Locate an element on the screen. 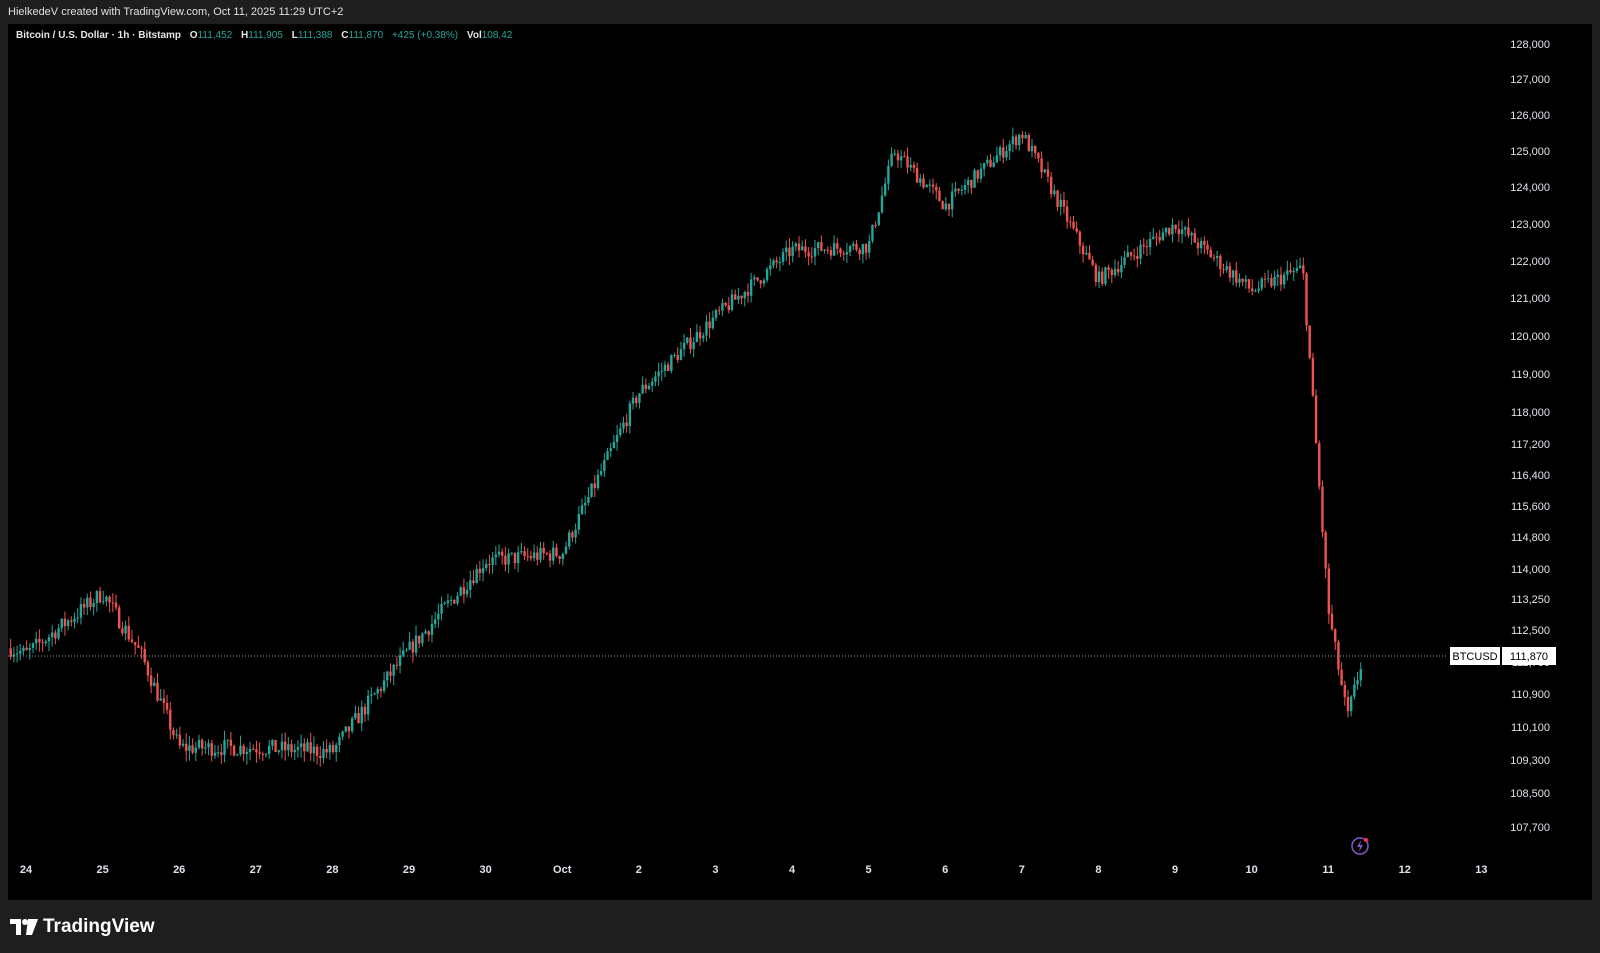 This screenshot has height=953, width=1600. x-tick-label: 29 is located at coordinates (409, 870).